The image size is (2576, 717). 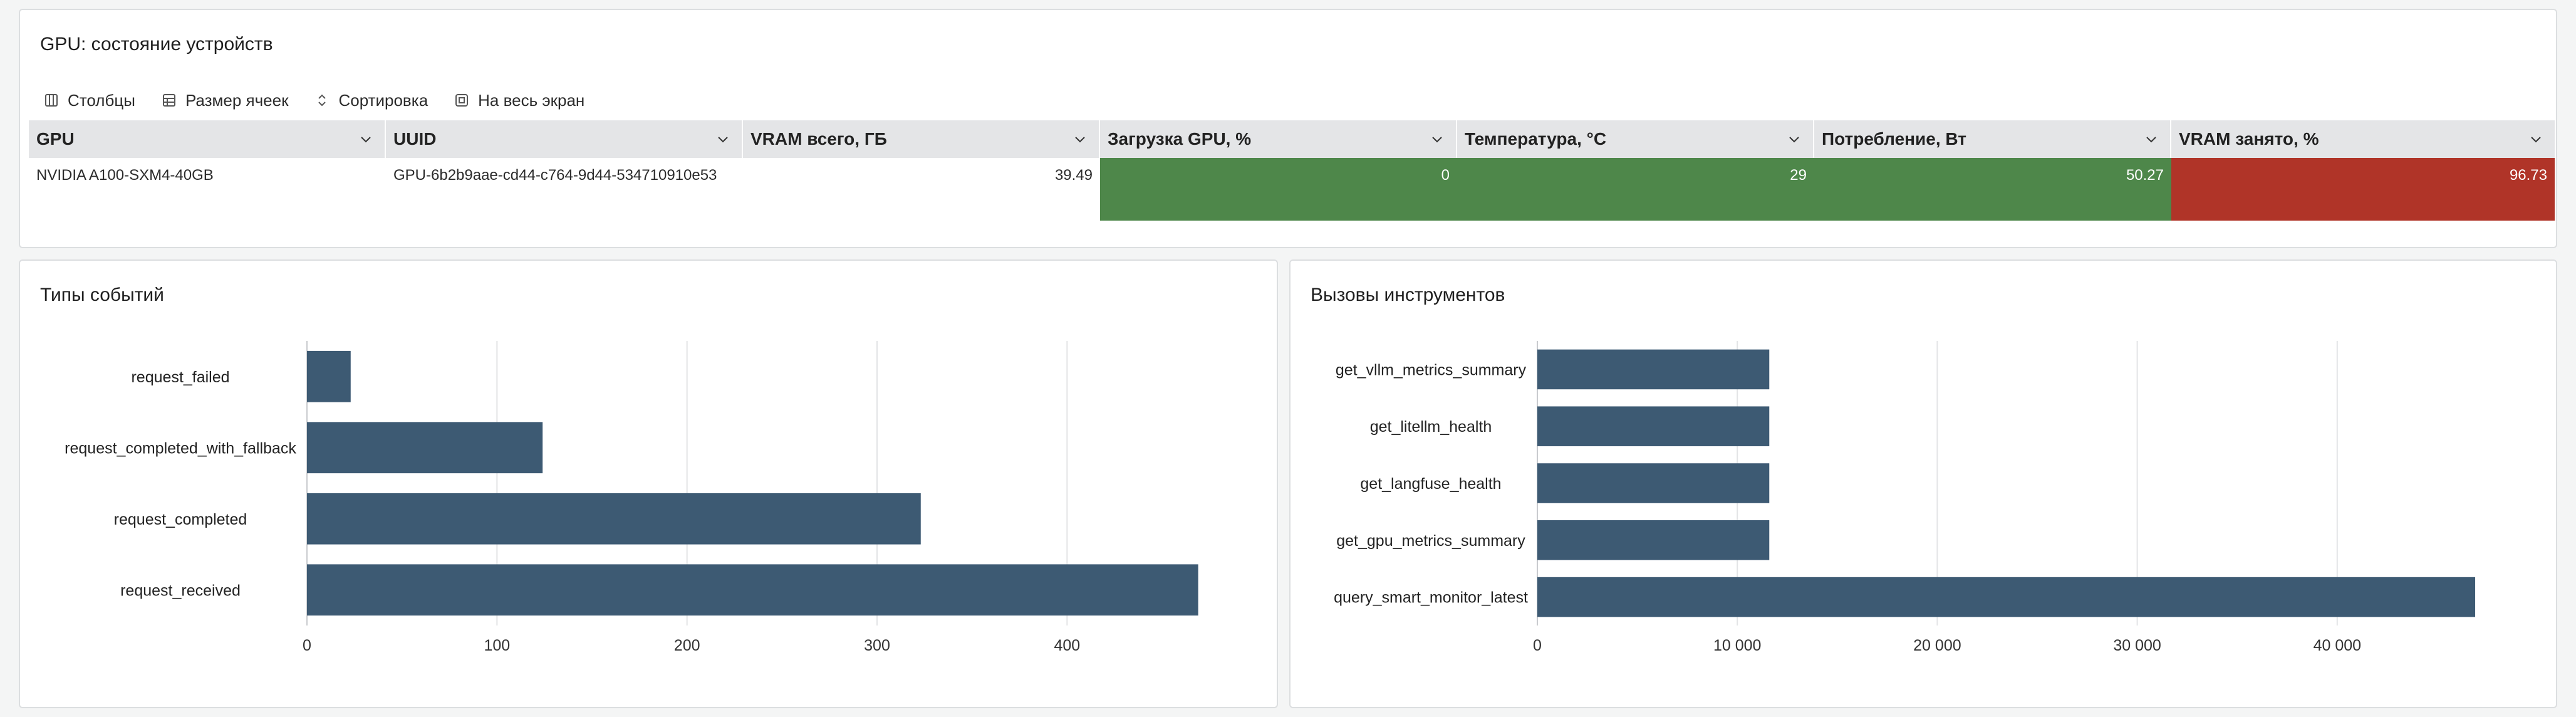 What do you see at coordinates (818, 139) in the screenshot?
I see `column-header-label: VRAM всего, ГБ` at bounding box center [818, 139].